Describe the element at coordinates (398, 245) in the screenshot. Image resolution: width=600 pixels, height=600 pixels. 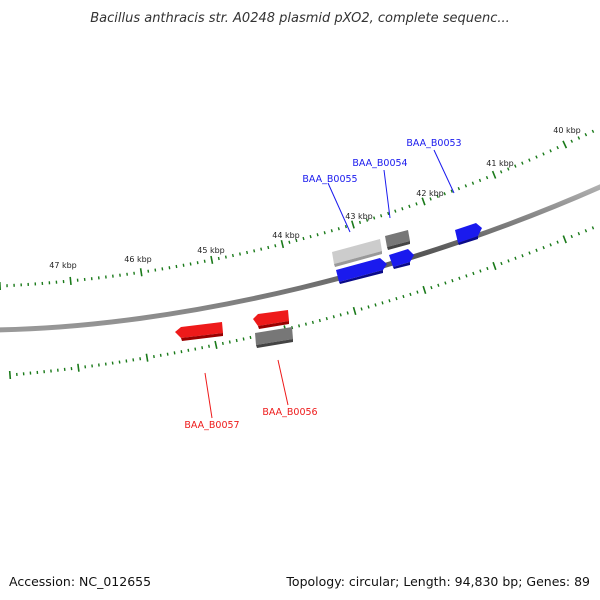
I see `grey-feature-dark-edge` at that location.